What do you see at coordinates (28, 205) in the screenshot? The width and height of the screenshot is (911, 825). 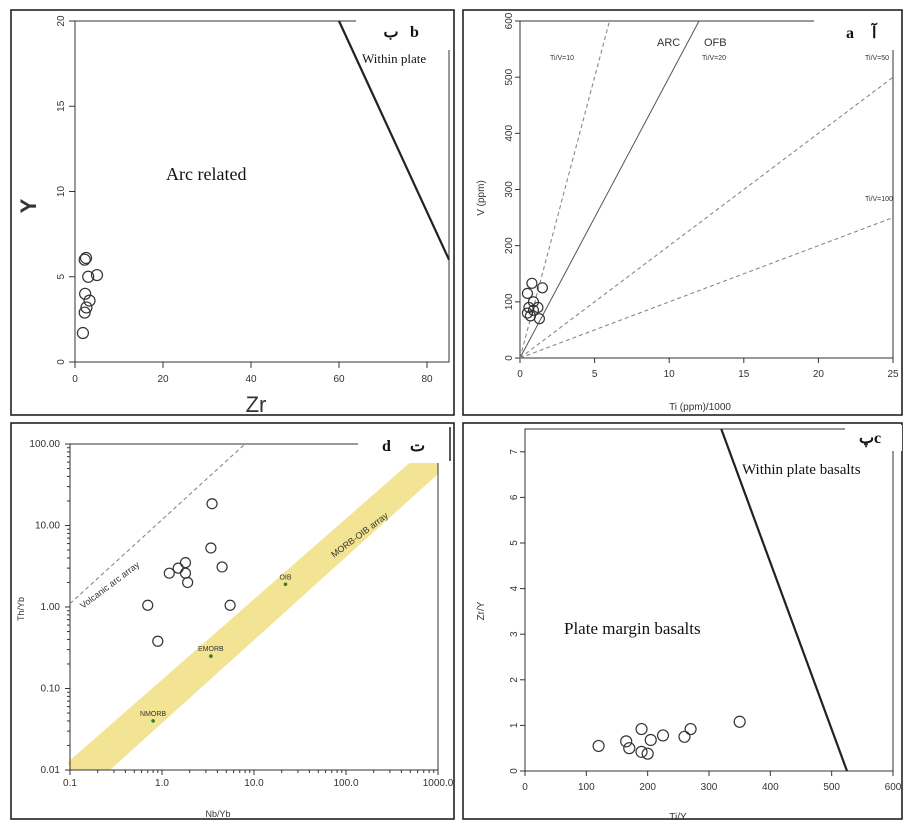 I see `axis-title-y: Y` at bounding box center [28, 205].